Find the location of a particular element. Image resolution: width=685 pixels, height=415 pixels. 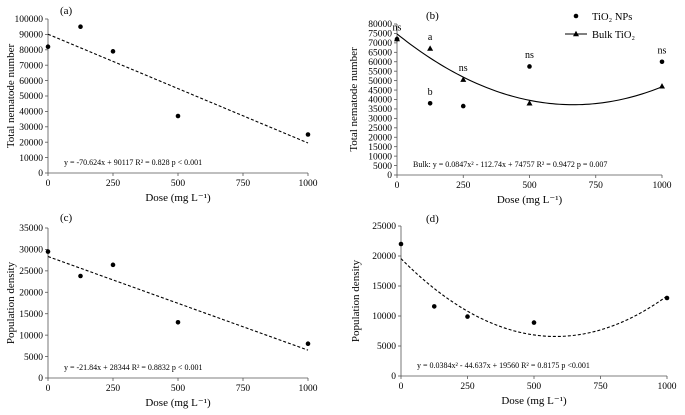

y-tick-label: 65000 is located at coordinates (380, 54).